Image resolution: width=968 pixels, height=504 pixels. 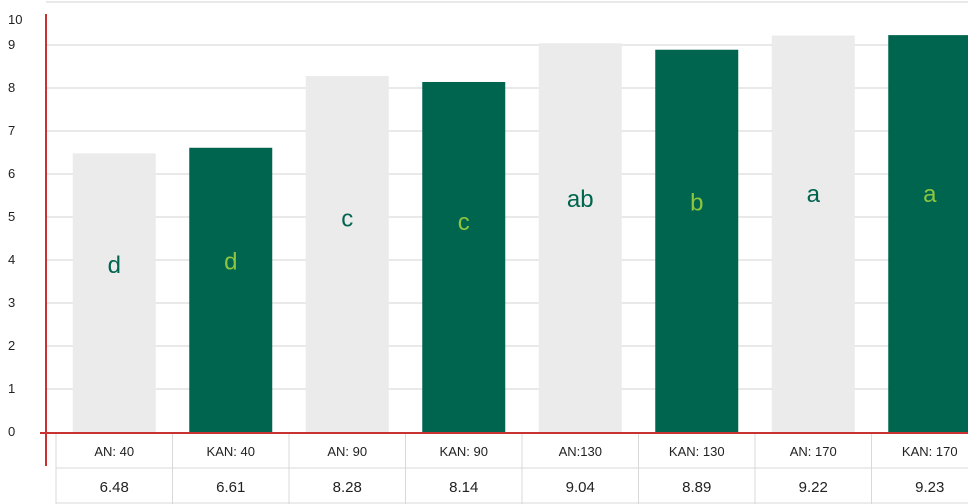 I want to click on x-tick-label: KAN: 170, so click(x=930, y=451).